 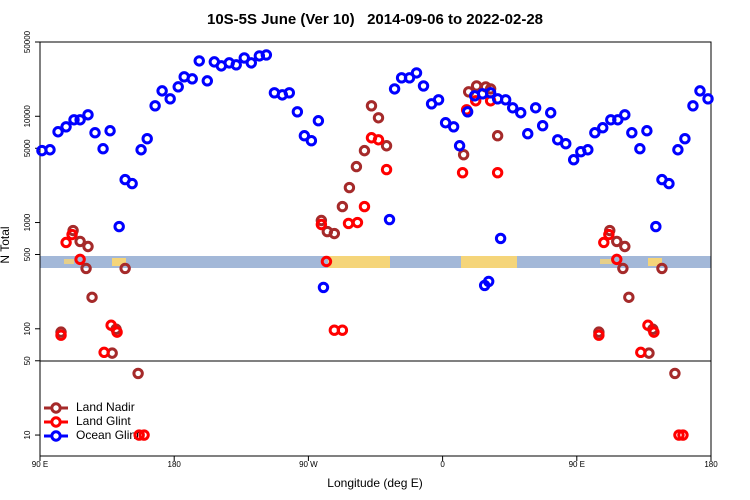 What do you see at coordinates (27, 254) in the screenshot?
I see `y-tick-label: 500` at bounding box center [27, 254].